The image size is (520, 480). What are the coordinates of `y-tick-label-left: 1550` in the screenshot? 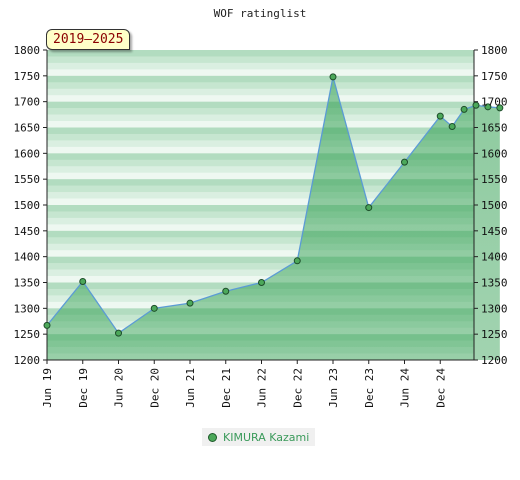 It's located at (27, 179).